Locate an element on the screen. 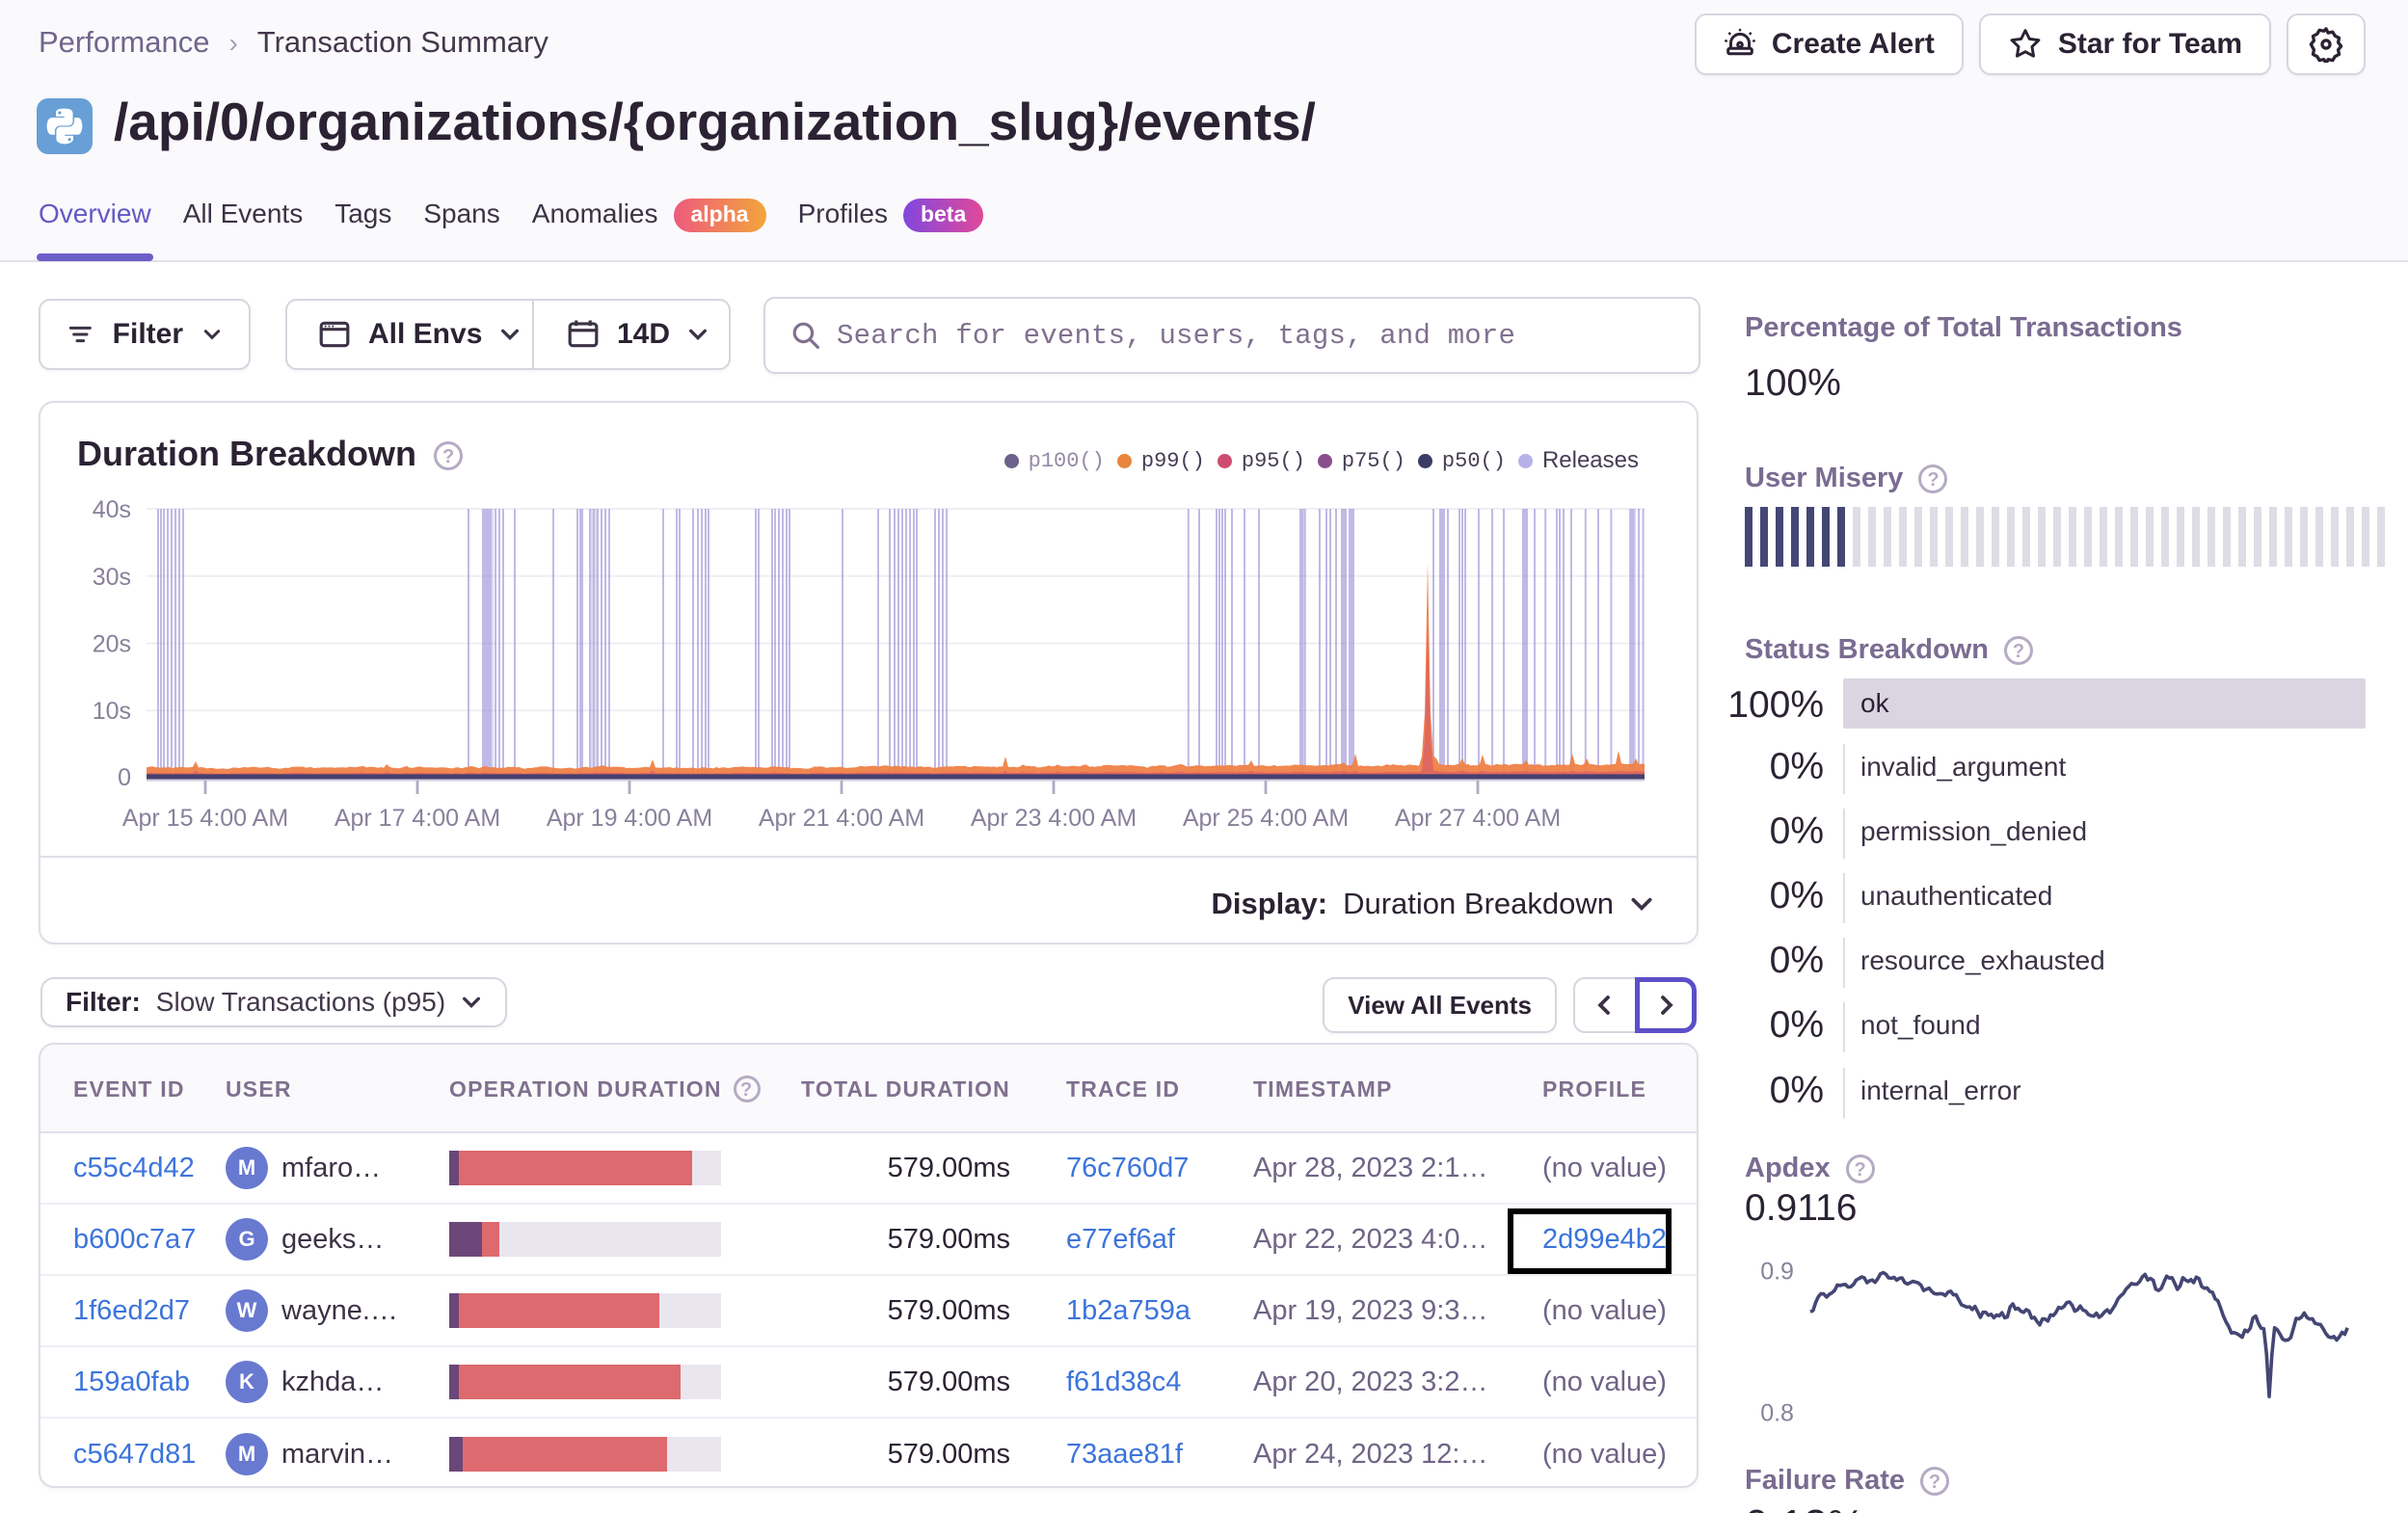  svg-text: Apr 25 4:00 AM is located at coordinates (1266, 818).